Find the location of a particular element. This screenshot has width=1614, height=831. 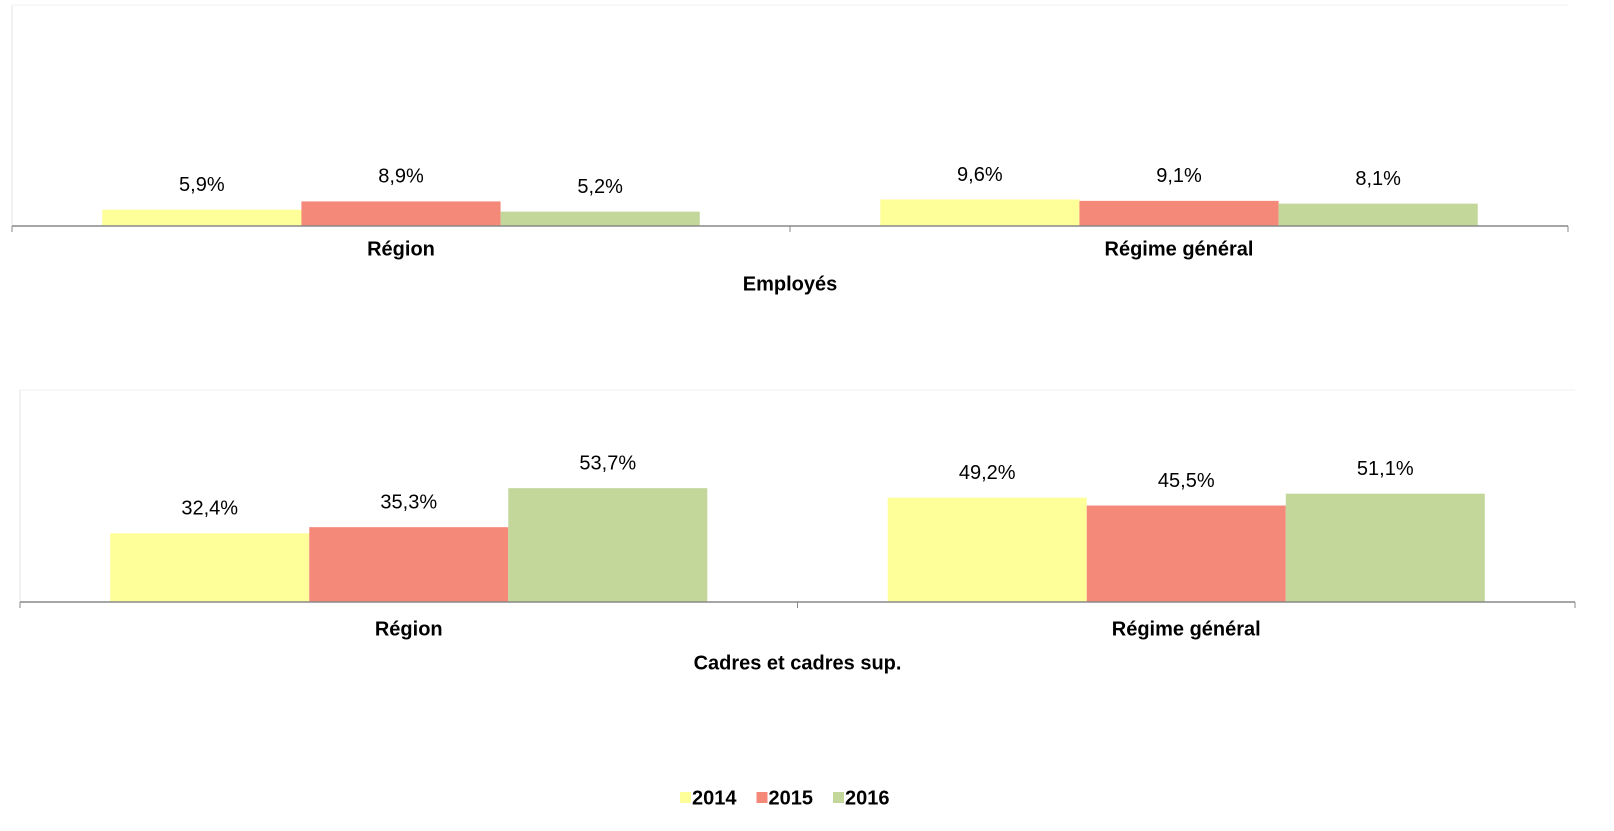

data-label: 51,1% is located at coordinates (1385, 469).